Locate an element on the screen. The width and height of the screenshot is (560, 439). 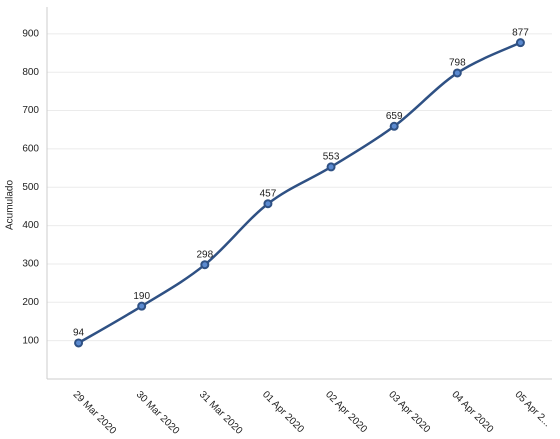
y-tick-label: 400 is located at coordinates (30, 225).